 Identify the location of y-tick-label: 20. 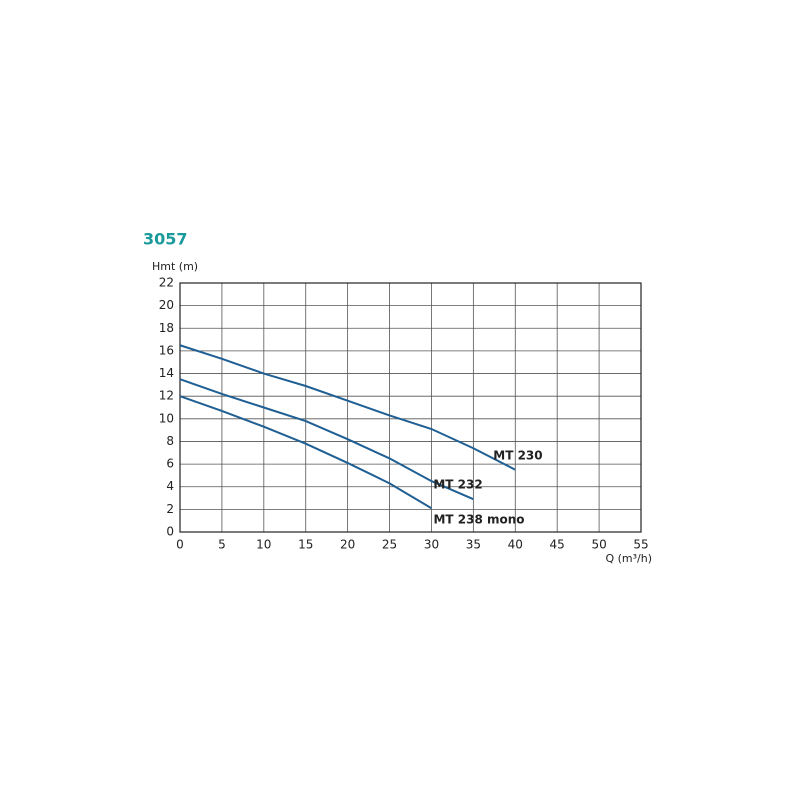
(166, 305).